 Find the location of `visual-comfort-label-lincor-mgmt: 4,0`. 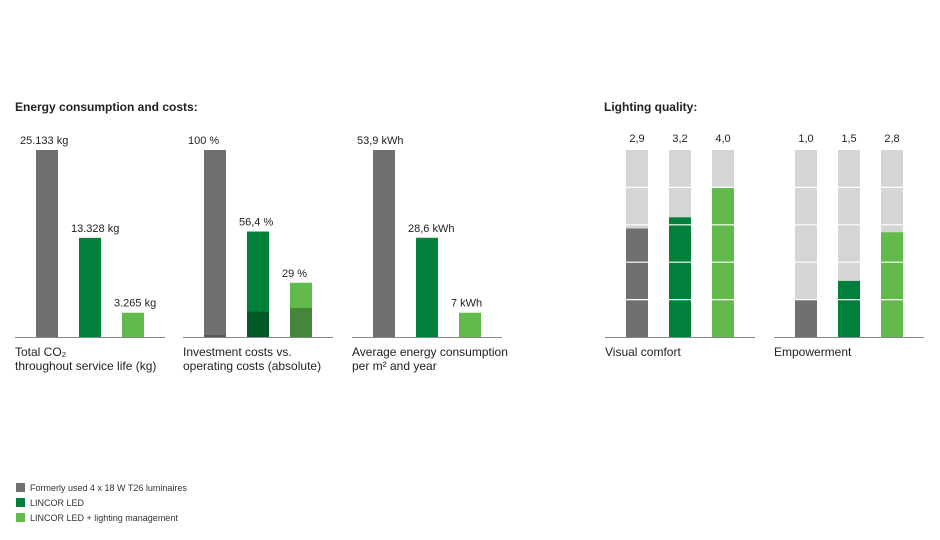

visual-comfort-label-lincor-mgmt: 4,0 is located at coordinates (722, 139).